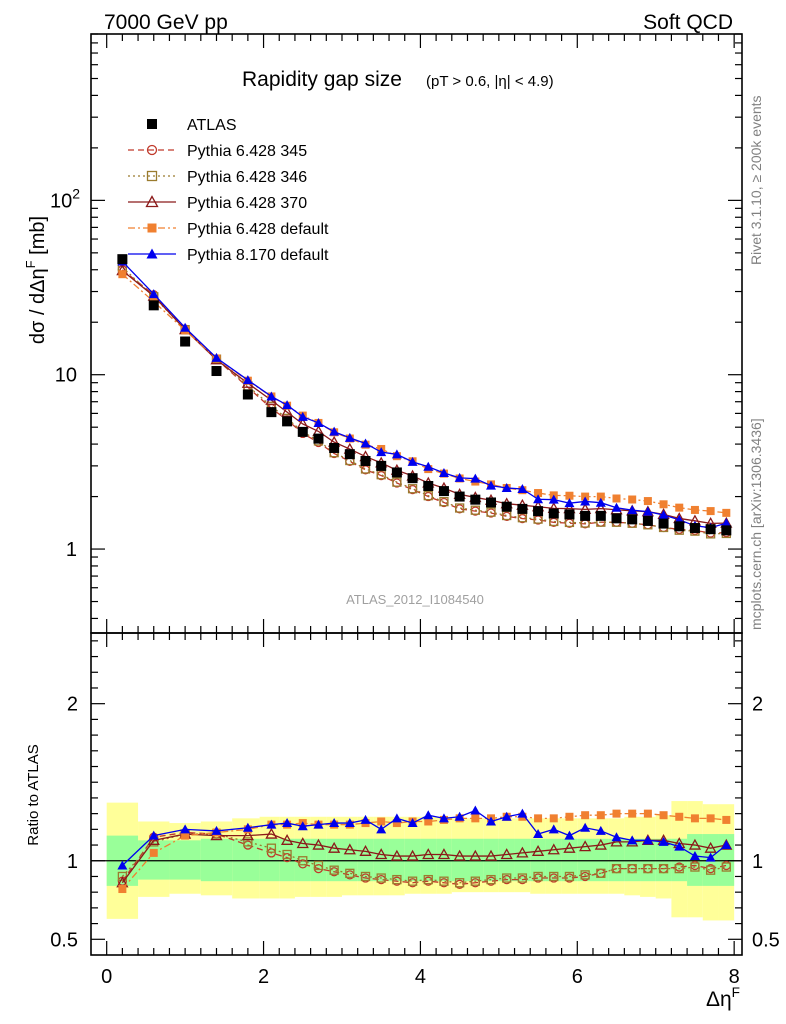 The width and height of the screenshot is (786, 1024). What do you see at coordinates (247, 203) in the screenshot?
I see `legend-label: Pythia 6.428 370` at bounding box center [247, 203].